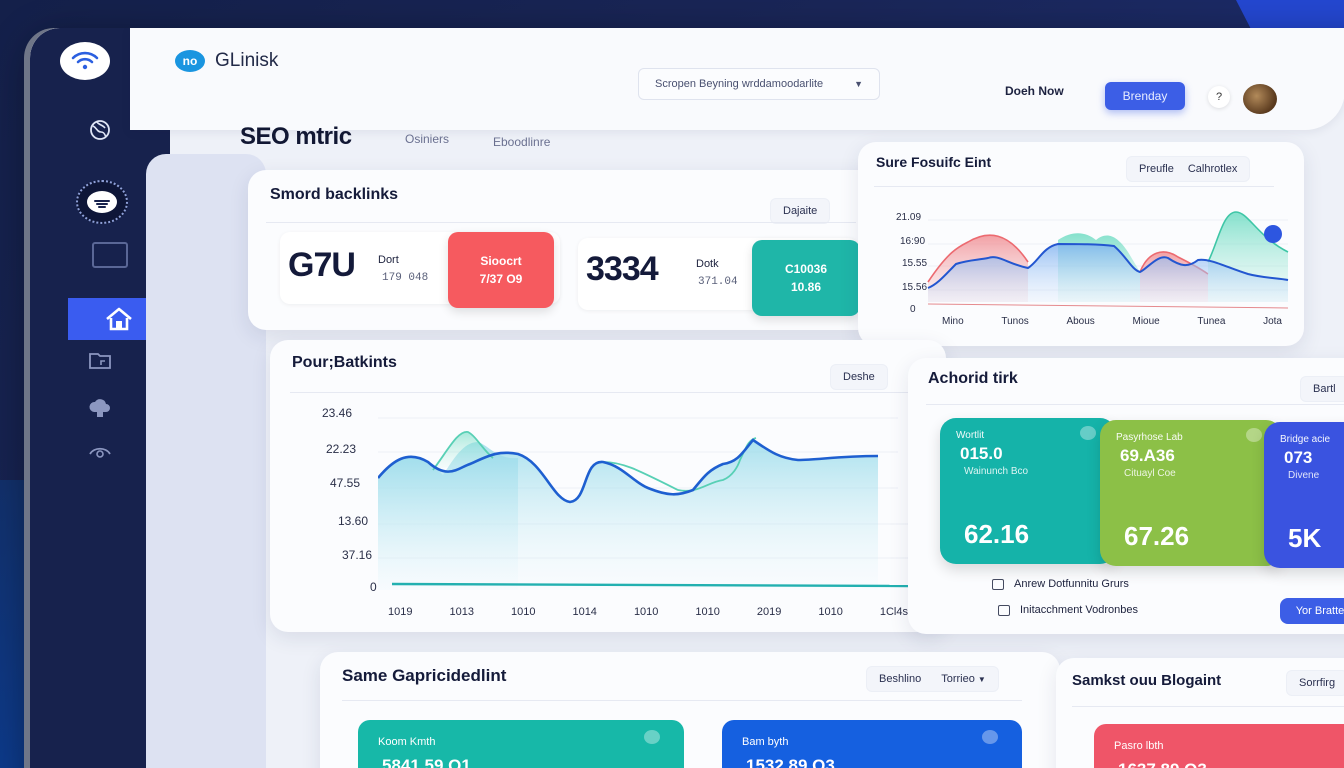 This screenshot has height=768, width=1344. Describe the element at coordinates (981, 453) in the screenshot. I see `metric-value: 015.0` at that location.